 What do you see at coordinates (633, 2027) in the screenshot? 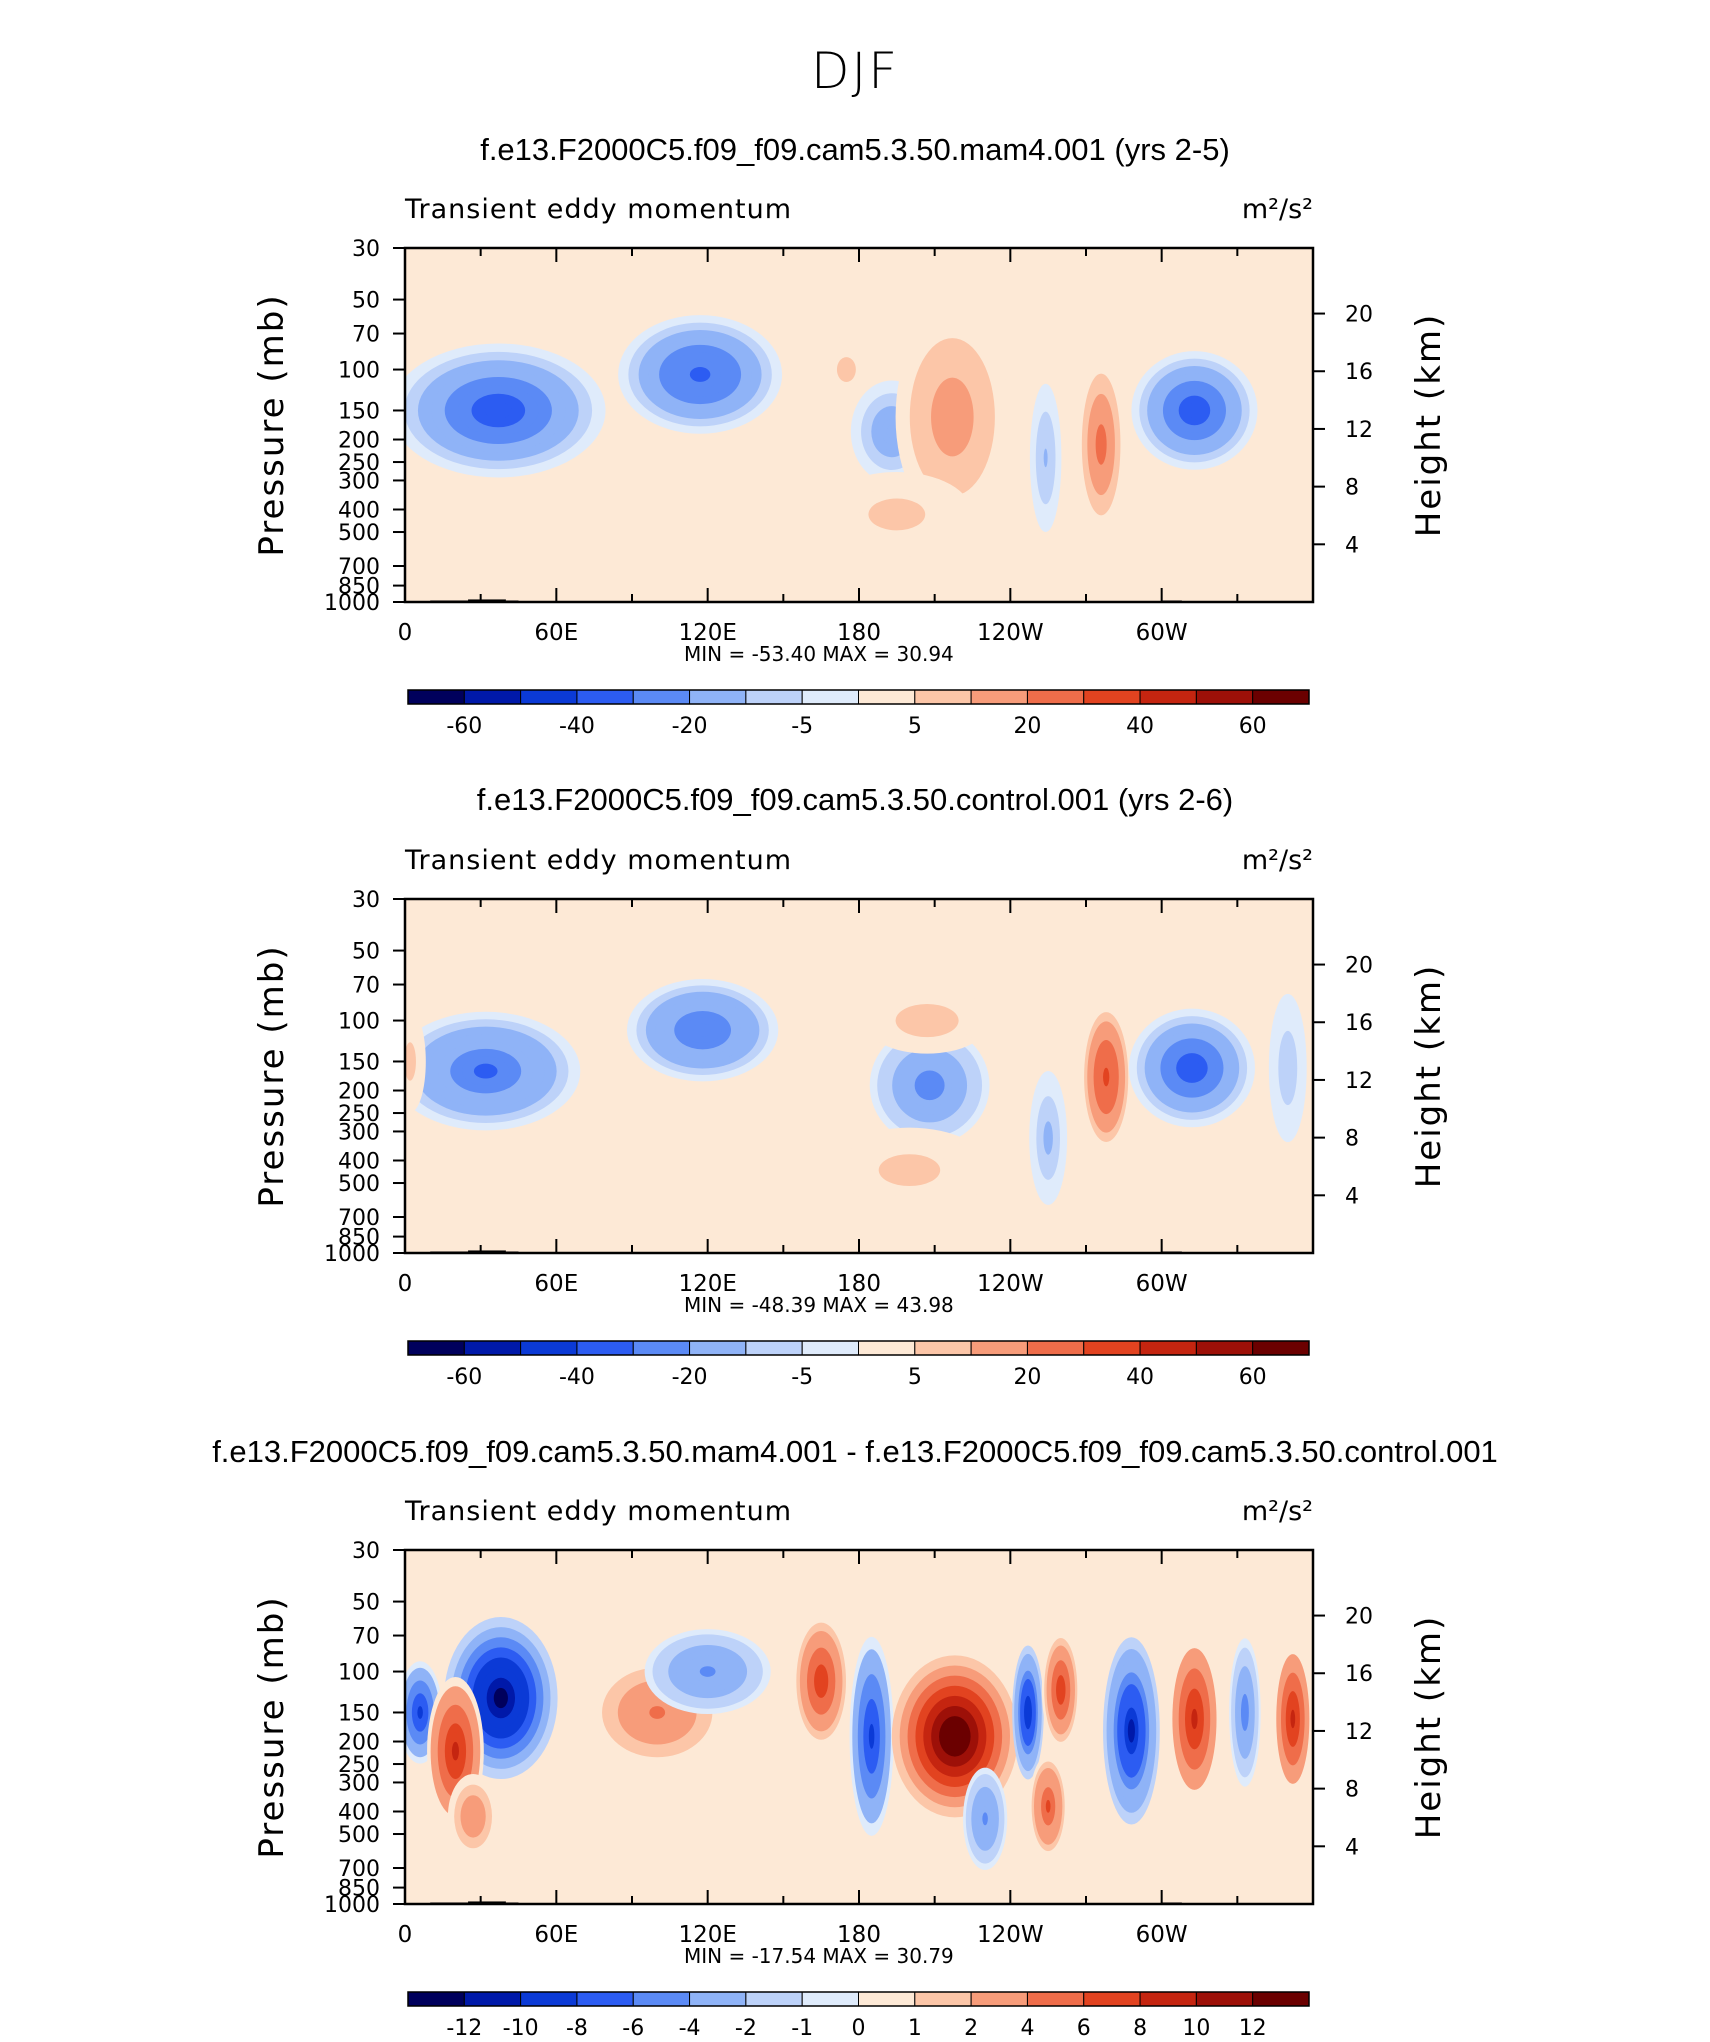
I see `colorbar-label: -6` at bounding box center [633, 2027].